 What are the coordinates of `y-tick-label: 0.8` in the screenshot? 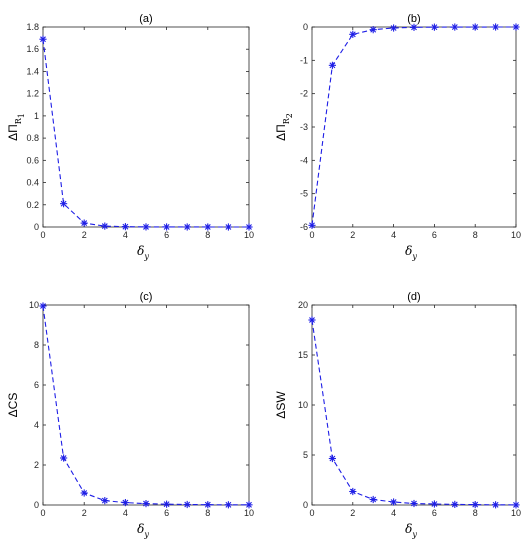 It's located at (32, 138).